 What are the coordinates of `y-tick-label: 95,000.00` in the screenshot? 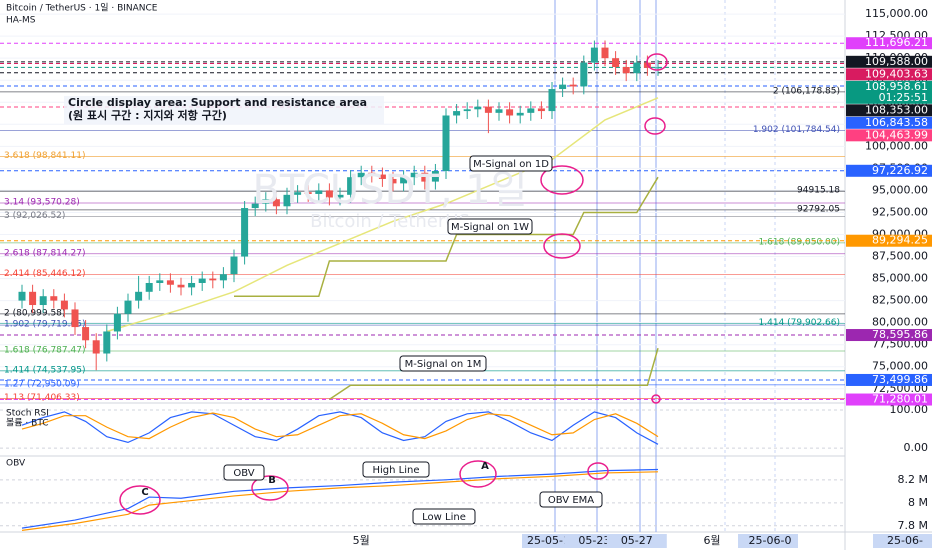 It's located at (900, 189).